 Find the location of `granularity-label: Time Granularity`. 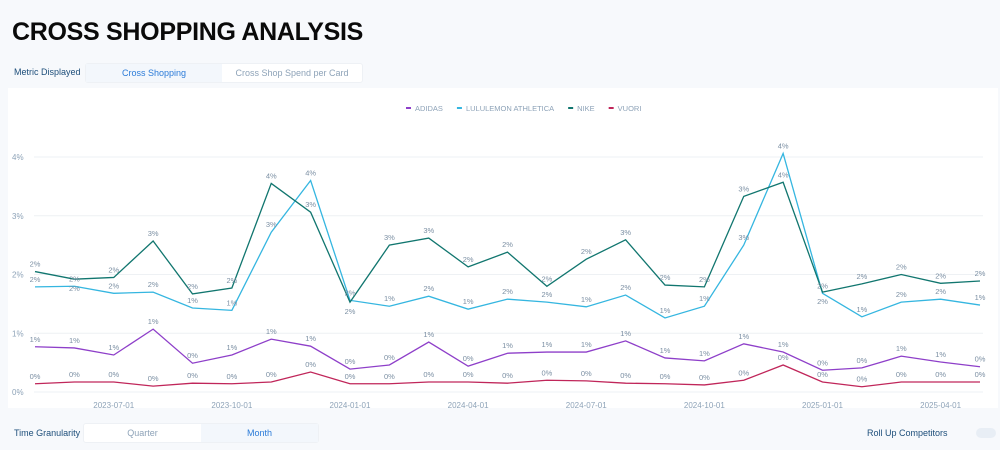

granularity-label: Time Granularity is located at coordinates (47, 433).